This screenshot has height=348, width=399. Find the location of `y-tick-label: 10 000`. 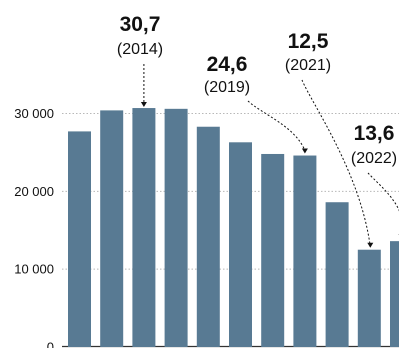

y-tick-label: 10 000 is located at coordinates (34, 269).